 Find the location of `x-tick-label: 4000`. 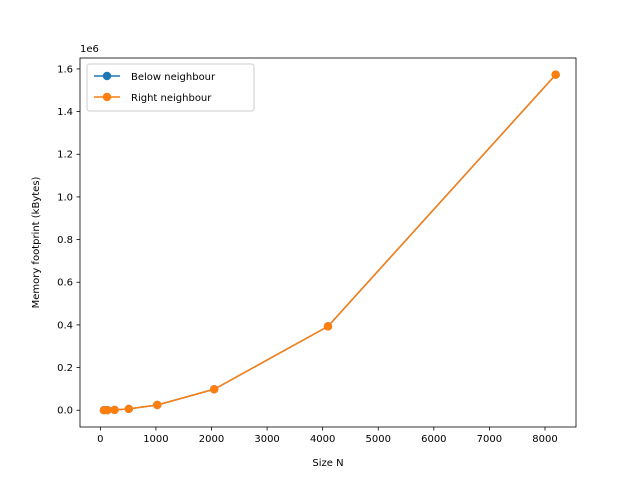

x-tick-label: 4000 is located at coordinates (322, 439).